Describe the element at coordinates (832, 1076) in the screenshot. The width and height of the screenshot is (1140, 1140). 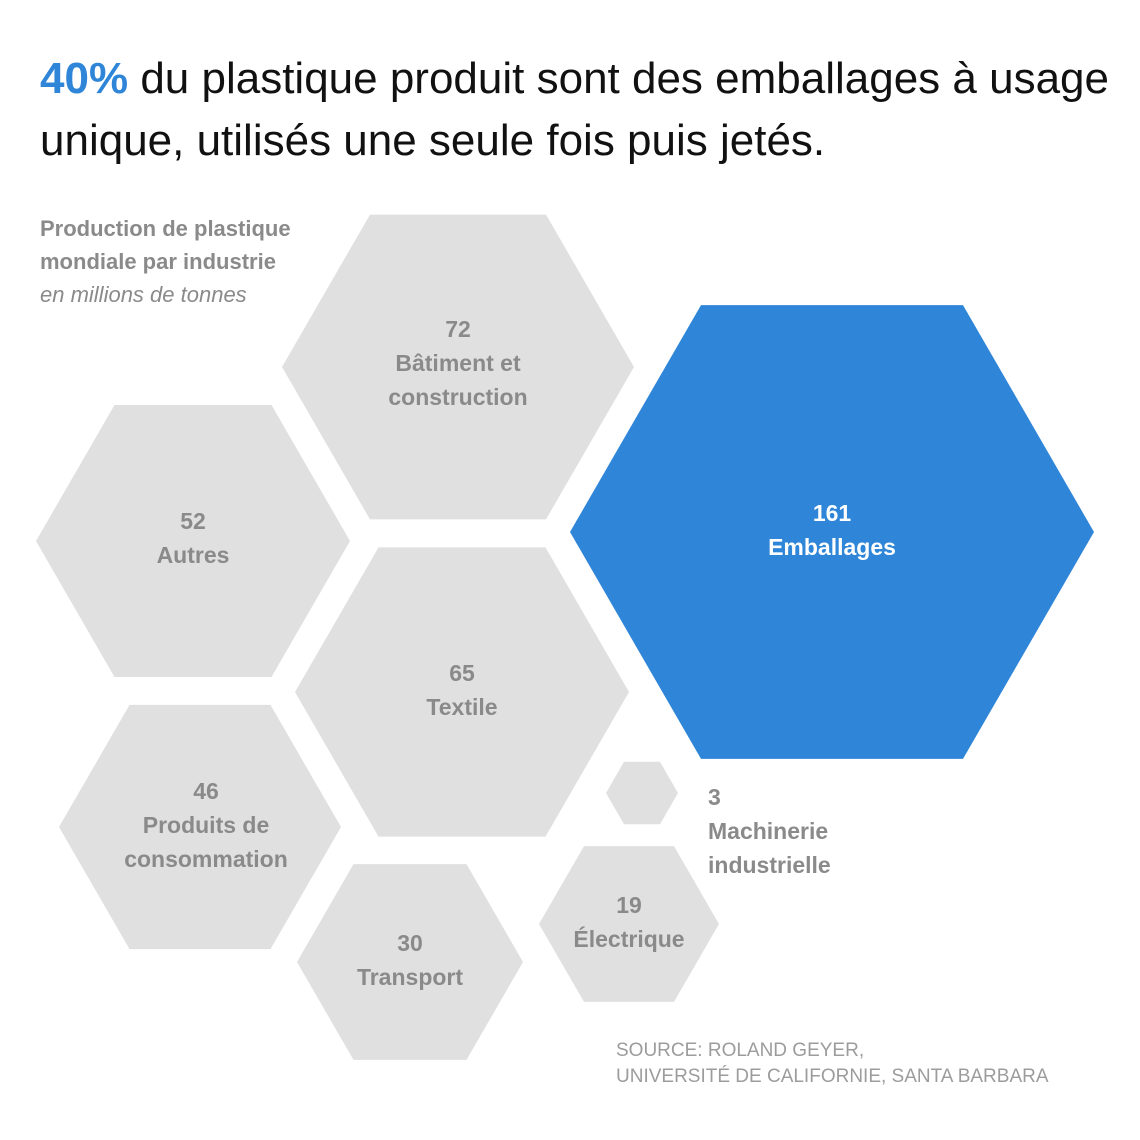
I see `source-line-2: UNIVERSITÉ DE CALIFORNIE, SANTA BARBARA` at that location.